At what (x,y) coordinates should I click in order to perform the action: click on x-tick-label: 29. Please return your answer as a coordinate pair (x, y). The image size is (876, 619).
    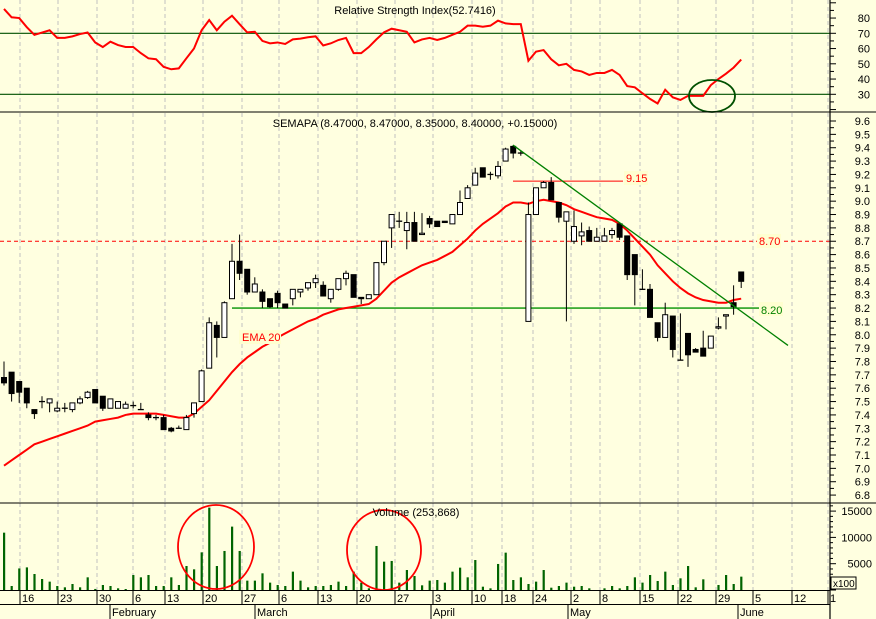
    Looking at the image, I should click on (724, 599).